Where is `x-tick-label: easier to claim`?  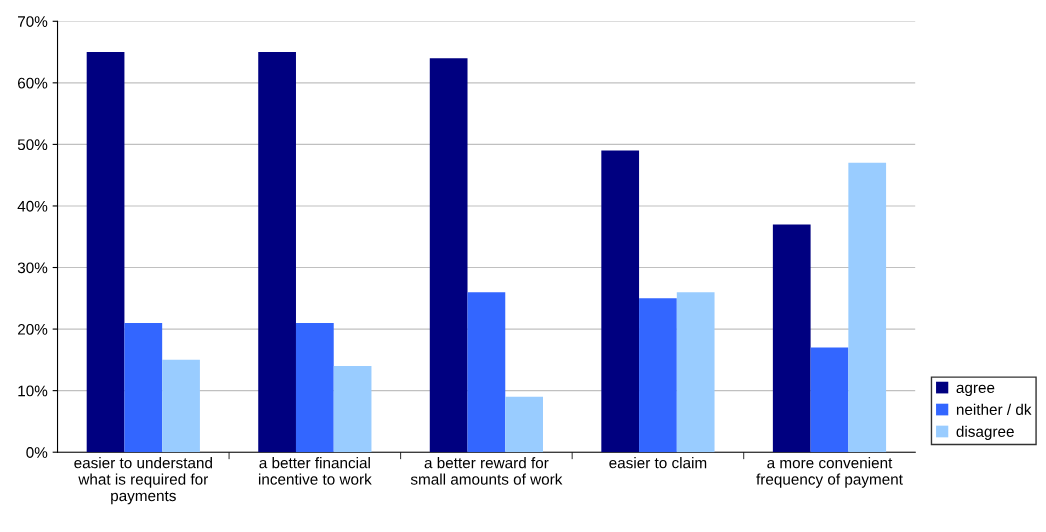 x-tick-label: easier to claim is located at coordinates (658, 463).